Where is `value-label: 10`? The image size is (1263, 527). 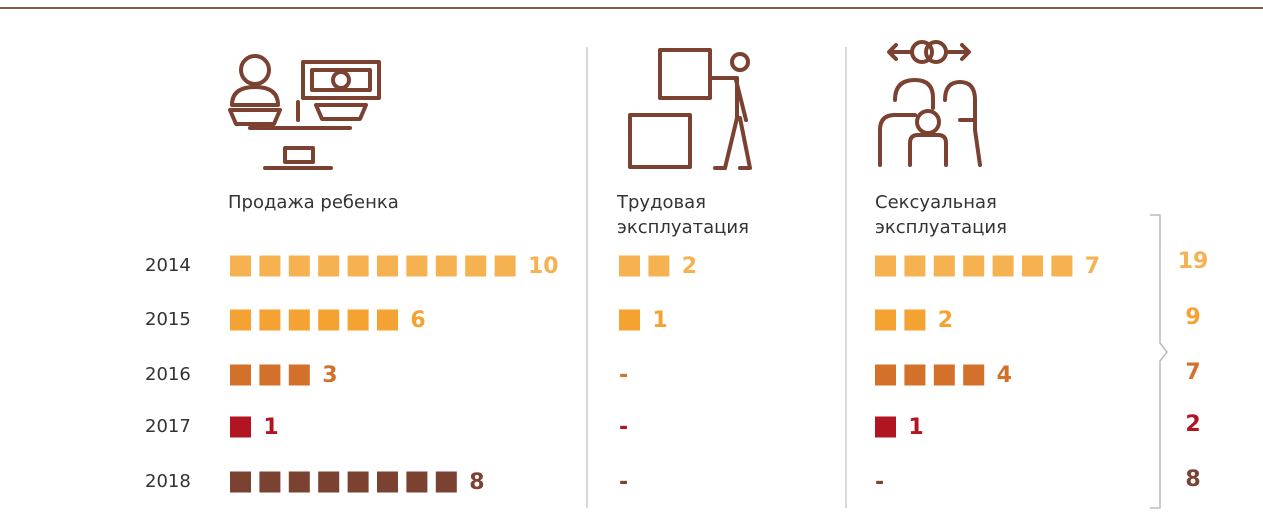 value-label: 10 is located at coordinates (543, 266).